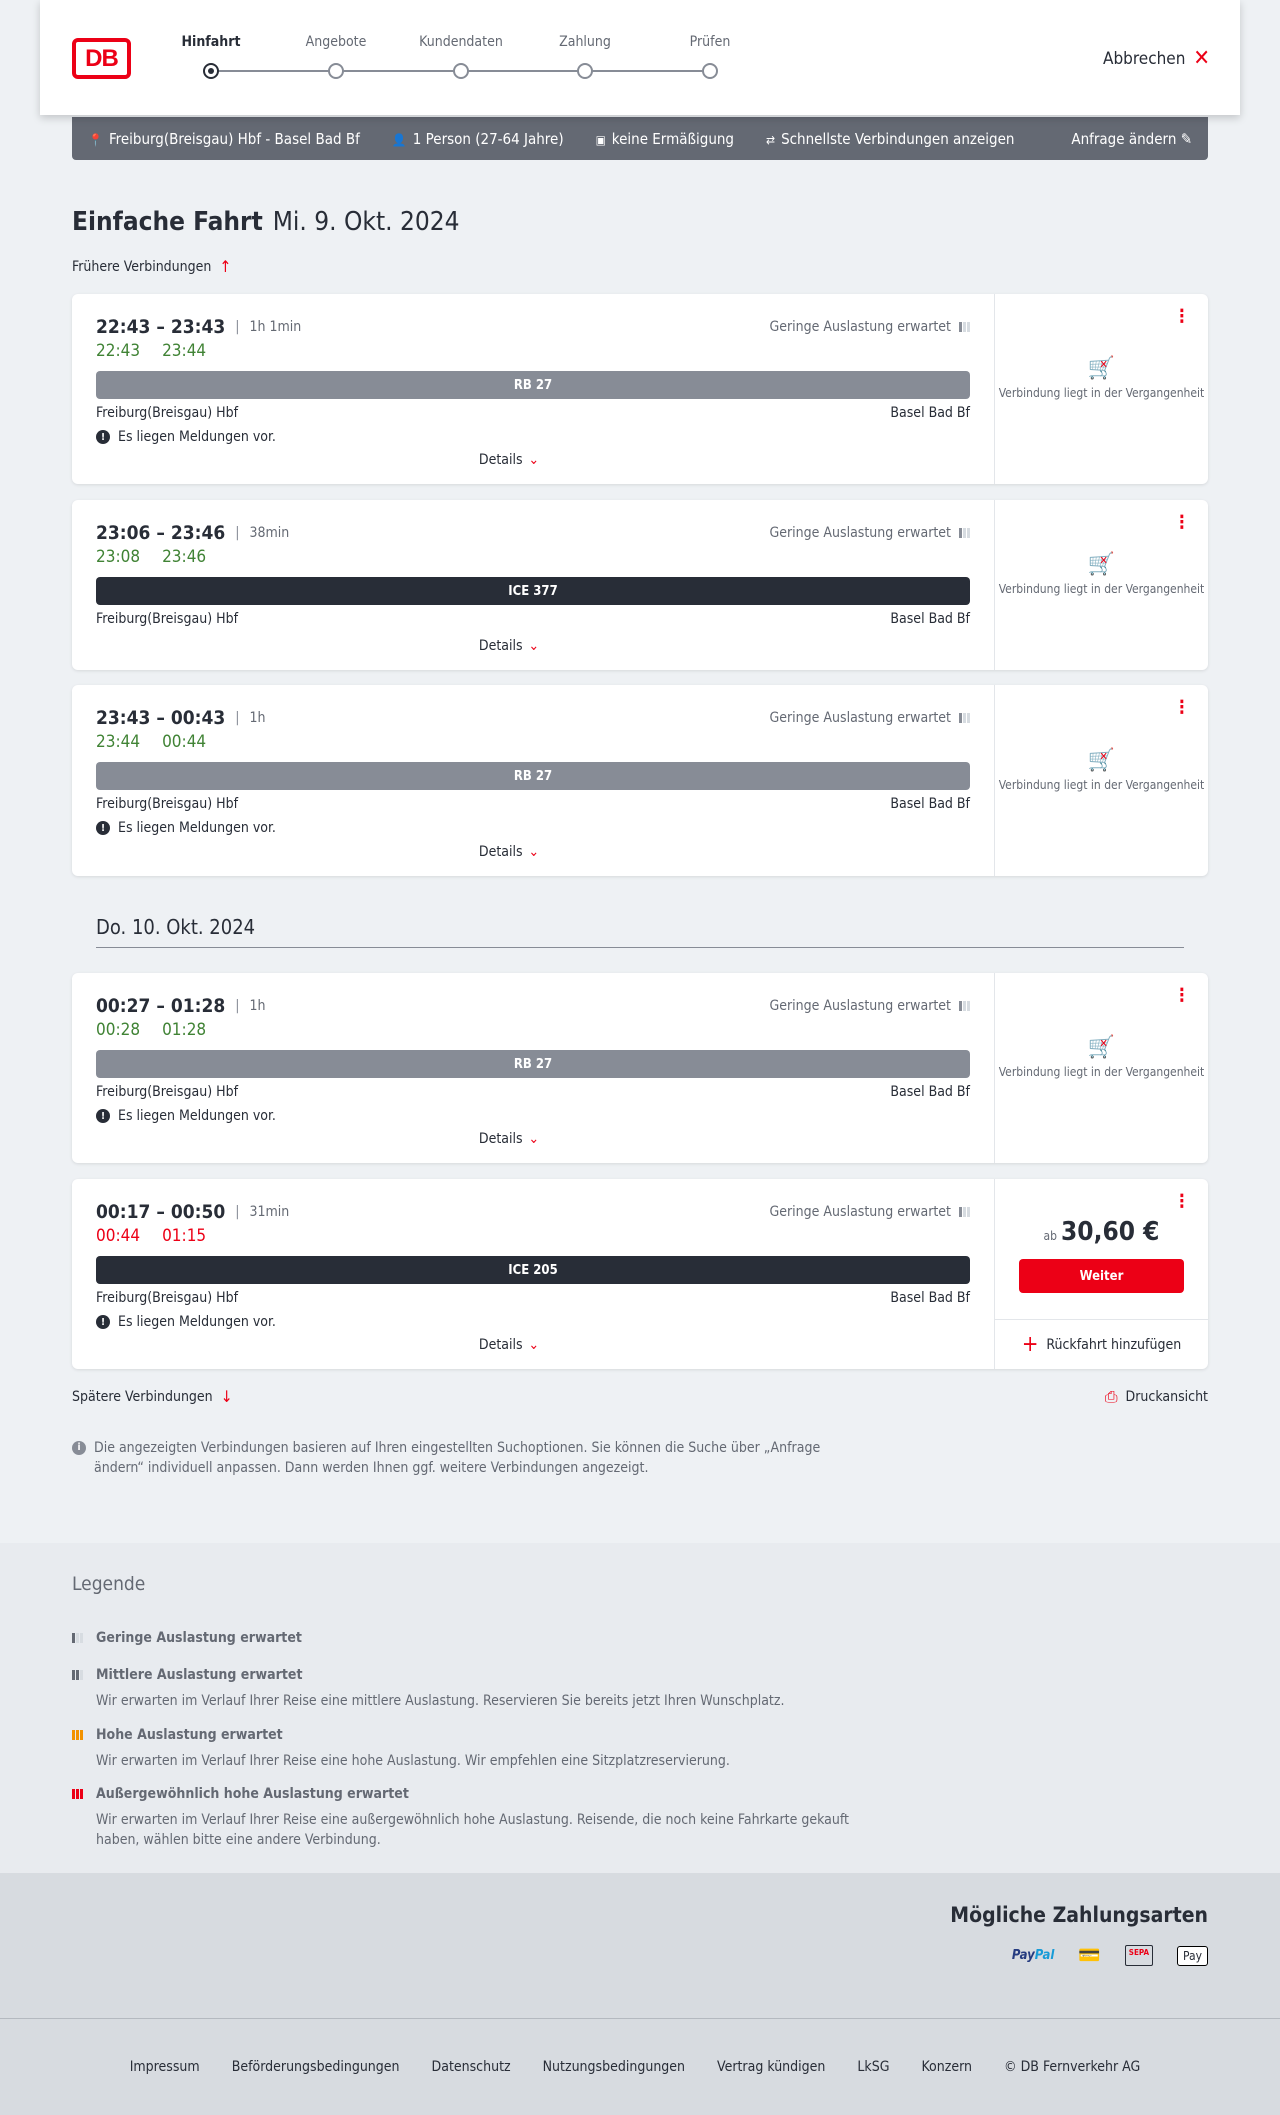  Describe the element at coordinates (315, 2067) in the screenshot. I see `footer-link: Beförderungsbedingungen` at that location.